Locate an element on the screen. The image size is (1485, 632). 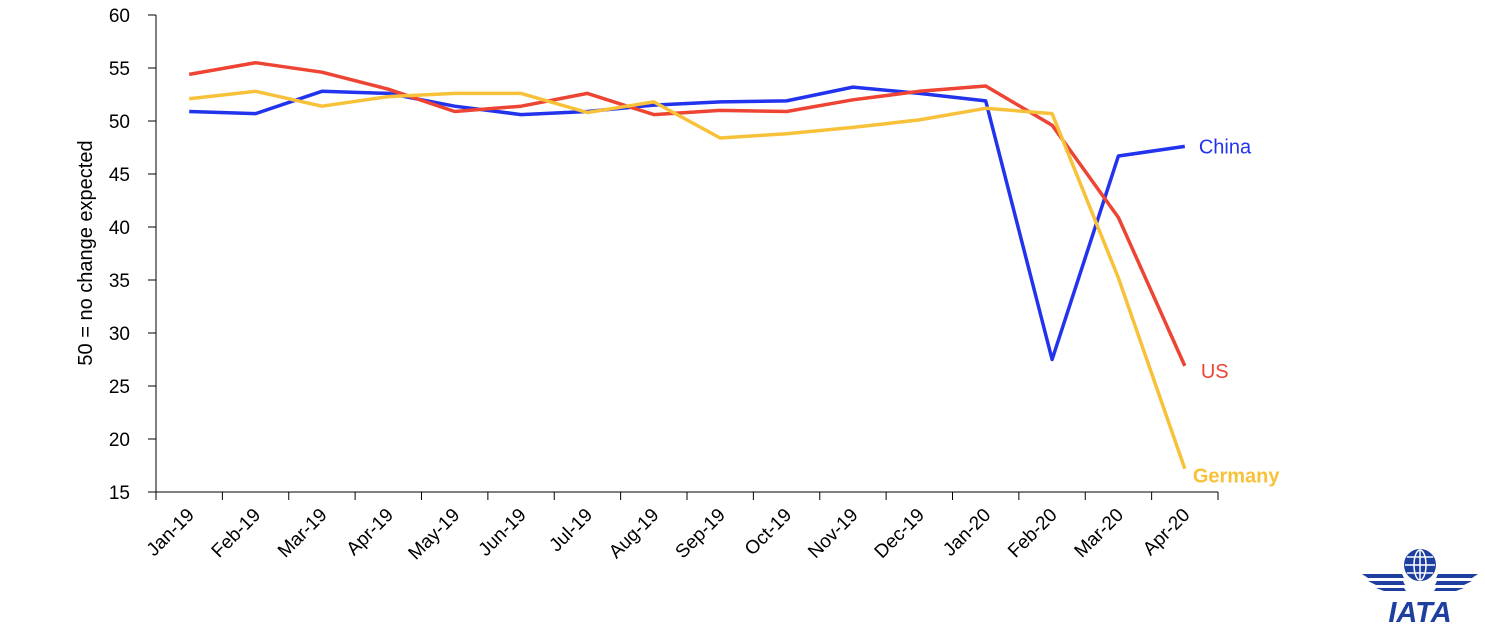
y-tick-label: 45 is located at coordinates (119, 175).